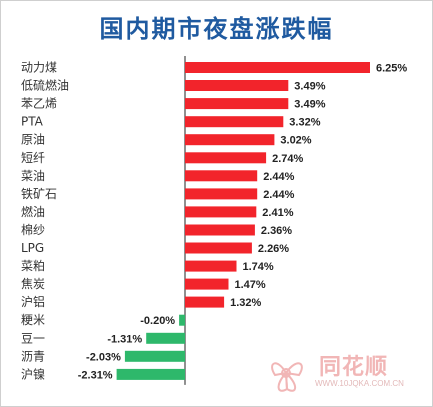  What do you see at coordinates (304, 123) in the screenshot?
I see `value-label: 3.32%` at bounding box center [304, 123].